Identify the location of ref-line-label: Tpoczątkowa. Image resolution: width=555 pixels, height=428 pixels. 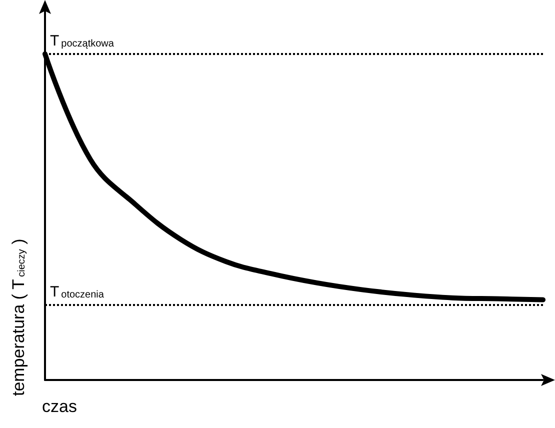
(82, 41).